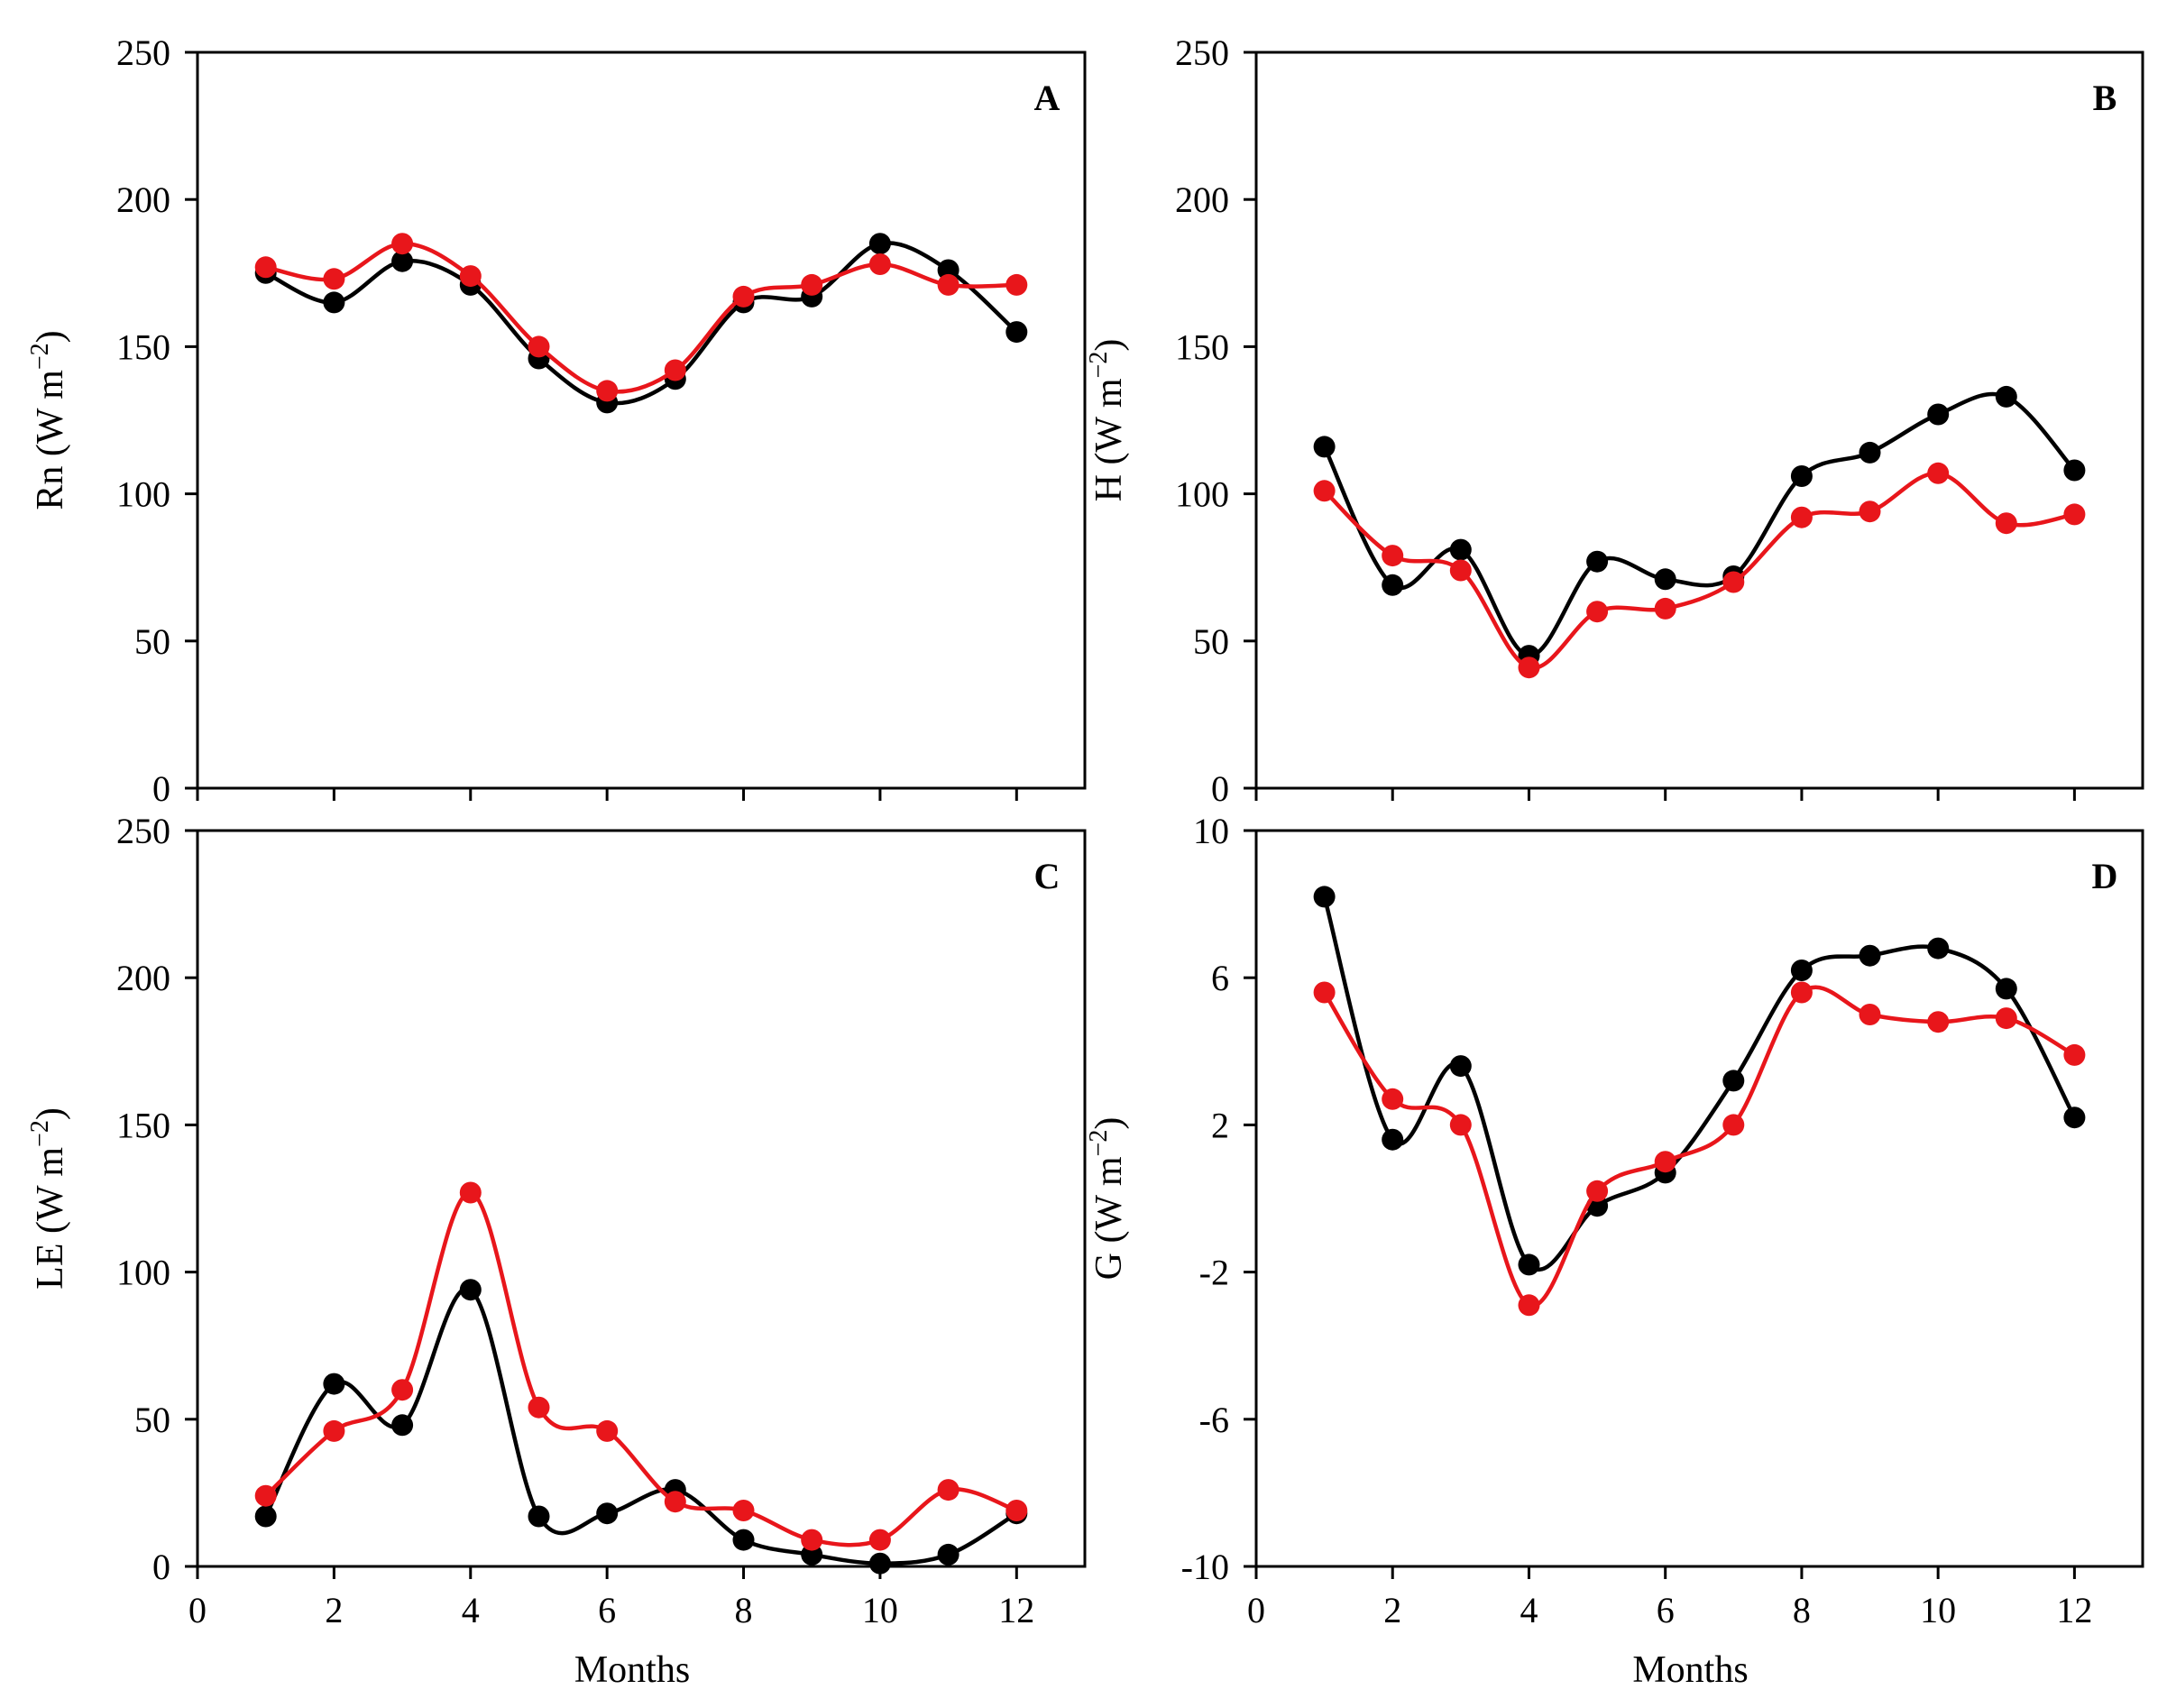 Image resolution: width=2167 pixels, height=1708 pixels. I want to click on y-axis-title-close-b: ), so click(1109, 345).